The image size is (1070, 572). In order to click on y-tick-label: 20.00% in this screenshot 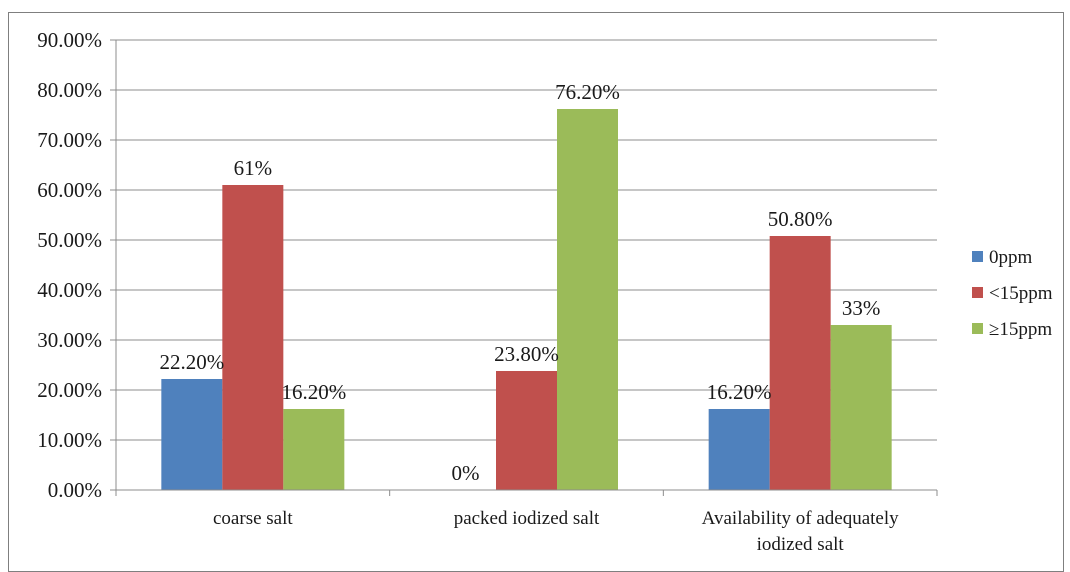, I will do `click(69, 390)`.